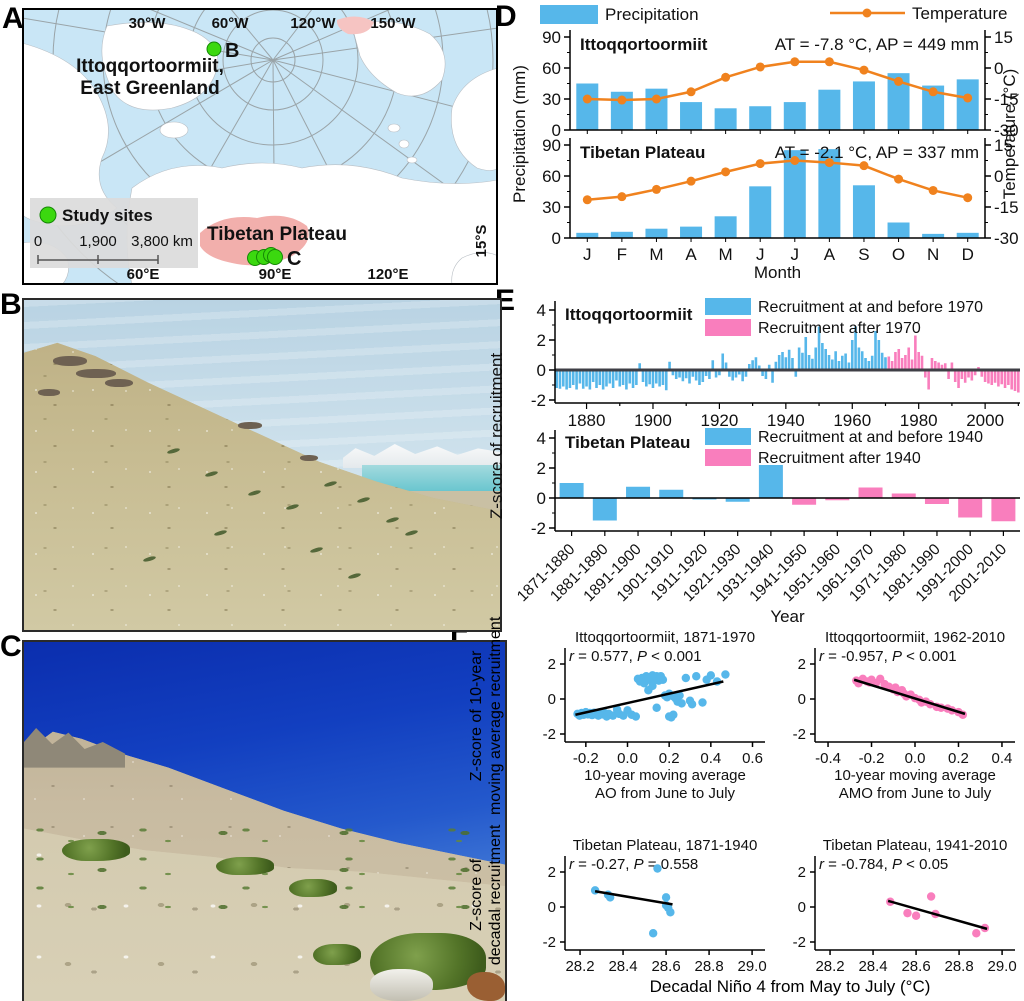 This screenshot has width=1024, height=1001. Describe the element at coordinates (915, 965) in the screenshot. I see `svg-text: 28.6` at that location.